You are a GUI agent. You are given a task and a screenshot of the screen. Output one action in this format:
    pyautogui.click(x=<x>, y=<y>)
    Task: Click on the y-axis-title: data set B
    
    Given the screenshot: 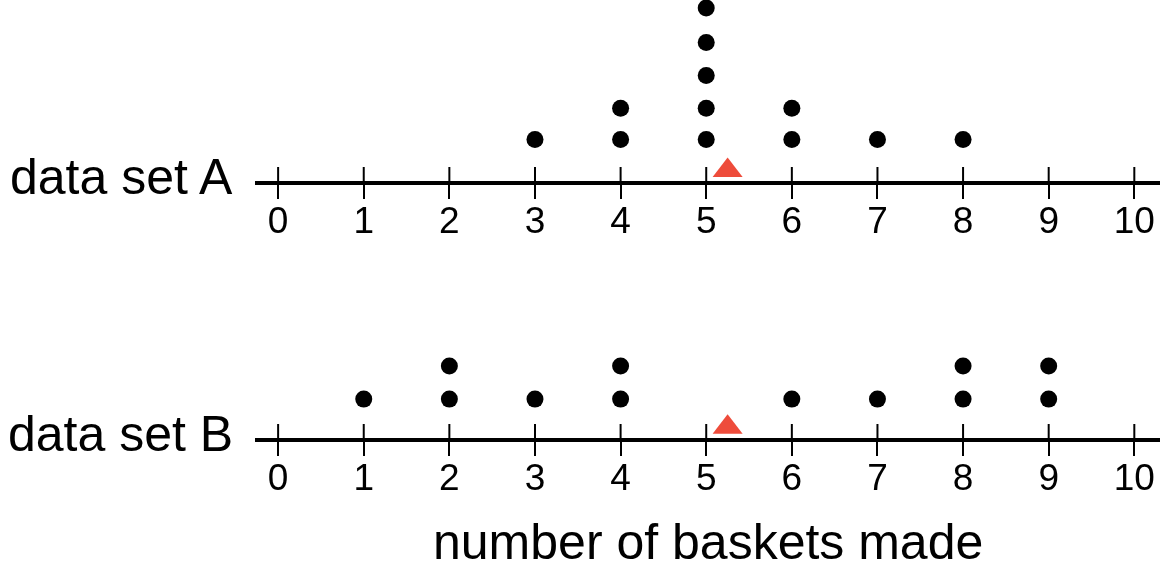 What is the action you would take?
    pyautogui.click(x=121, y=434)
    